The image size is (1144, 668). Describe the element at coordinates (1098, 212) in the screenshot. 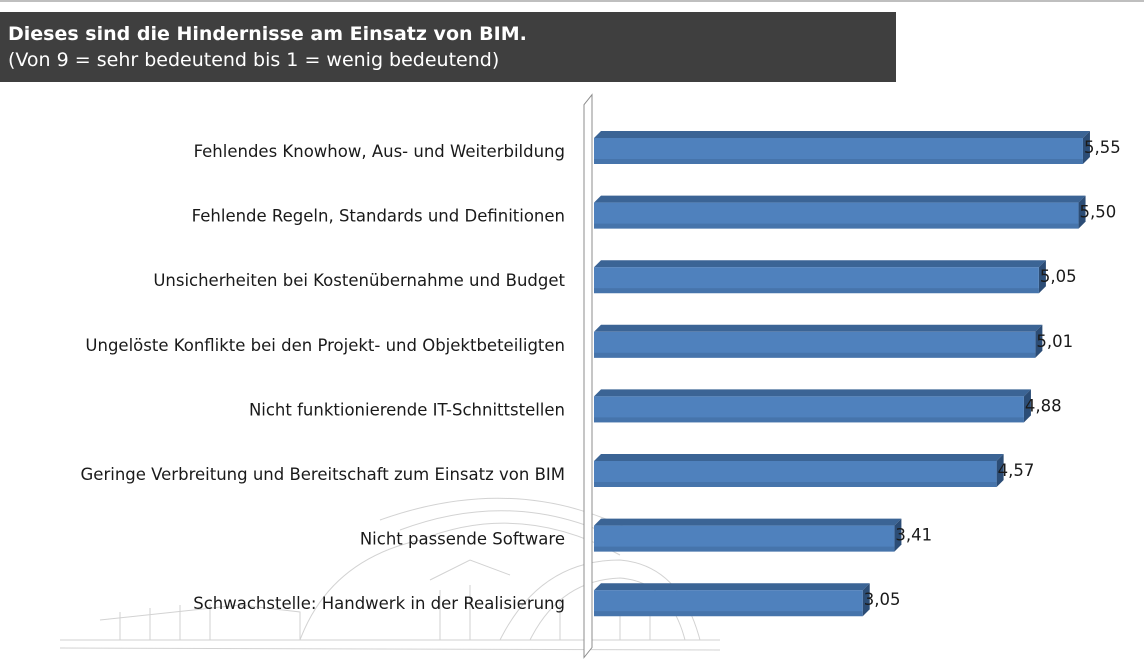

I see `value-label: 5,50` at that location.